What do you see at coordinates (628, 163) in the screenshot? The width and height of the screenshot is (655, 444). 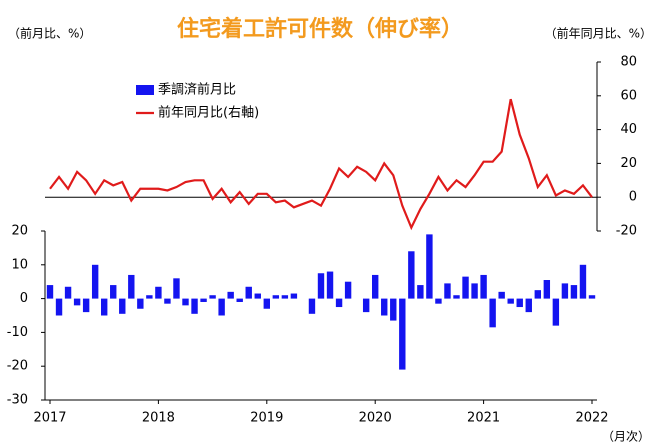 I see `y2-tick-label: 20` at bounding box center [628, 163].